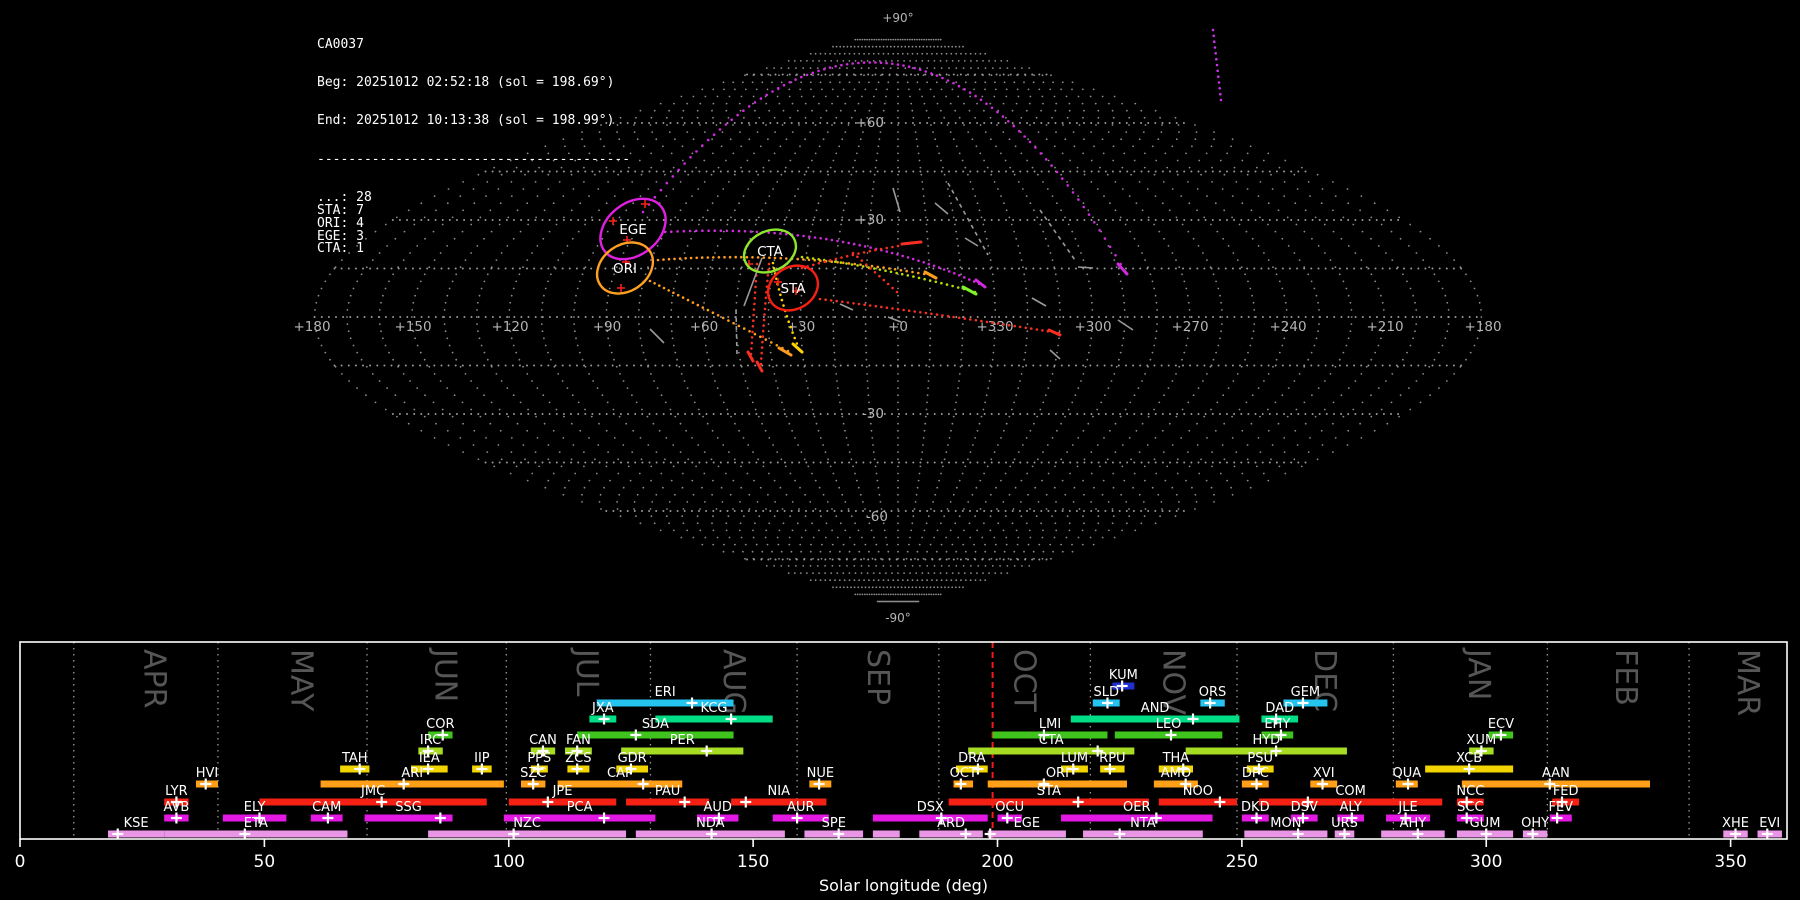 This screenshot has width=1800, height=900. Describe the element at coordinates (613, 221) in the screenshot. I see `radiant-plus-mark` at that location.